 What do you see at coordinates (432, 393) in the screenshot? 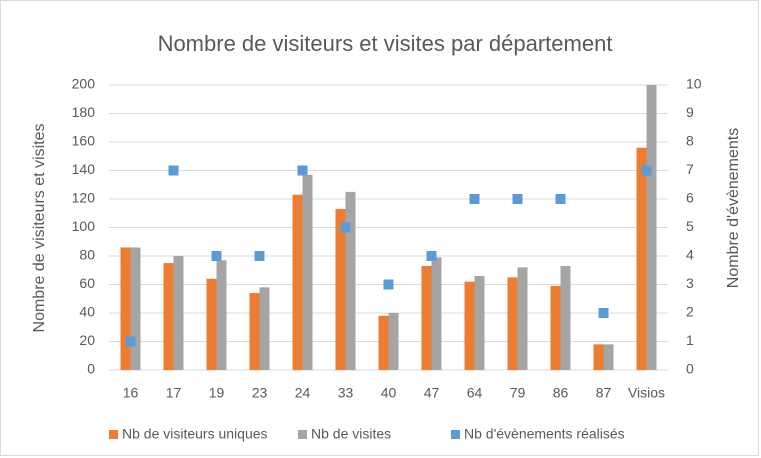
I see `x-tick-label: 47` at bounding box center [432, 393].